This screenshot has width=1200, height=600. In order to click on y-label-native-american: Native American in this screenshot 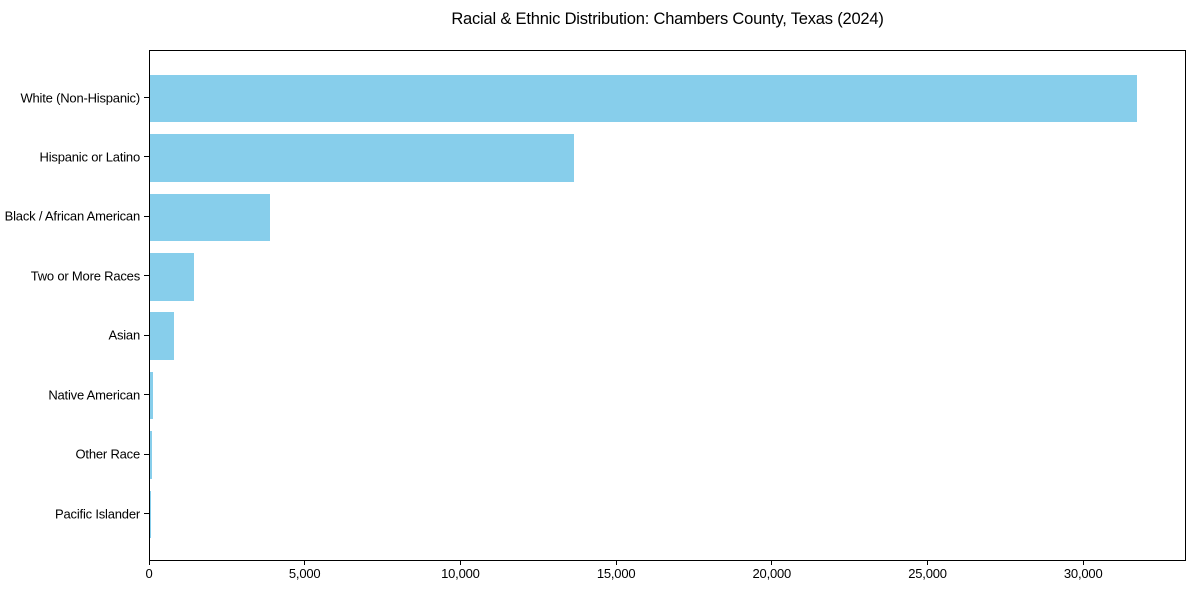, I will do `click(94, 395)`.